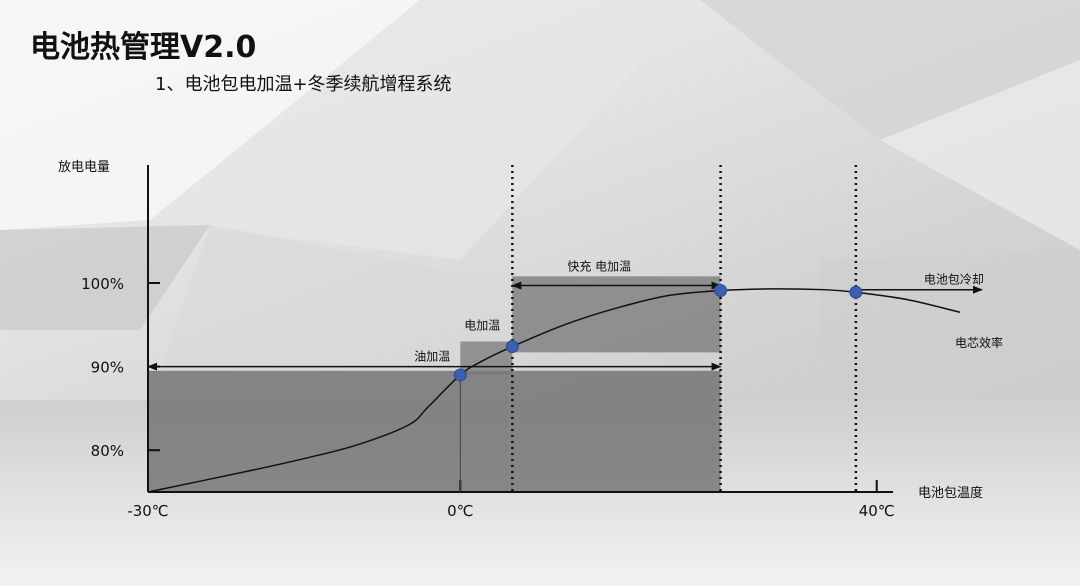 This screenshot has height=586, width=1080. What do you see at coordinates (107, 368) in the screenshot?
I see `y-tick-label: 90%` at bounding box center [107, 368].